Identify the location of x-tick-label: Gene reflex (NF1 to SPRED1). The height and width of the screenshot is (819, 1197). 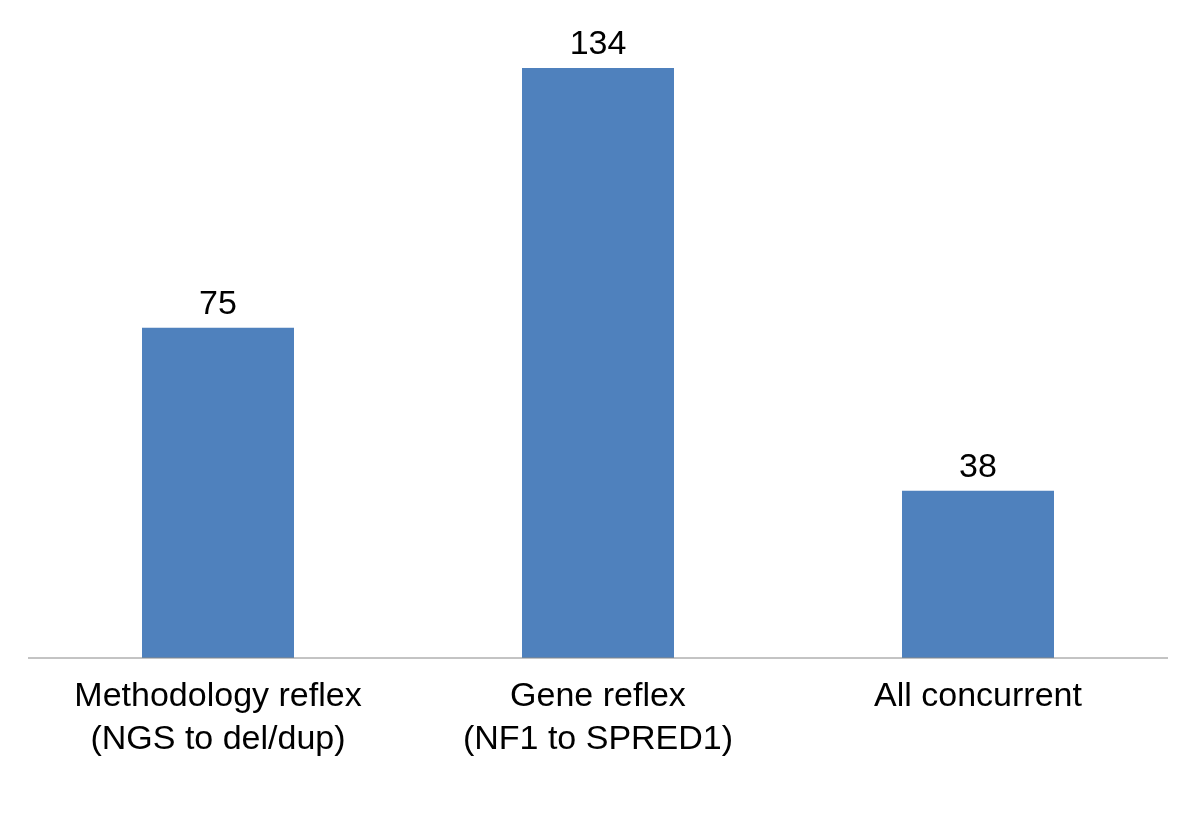
(598, 715).